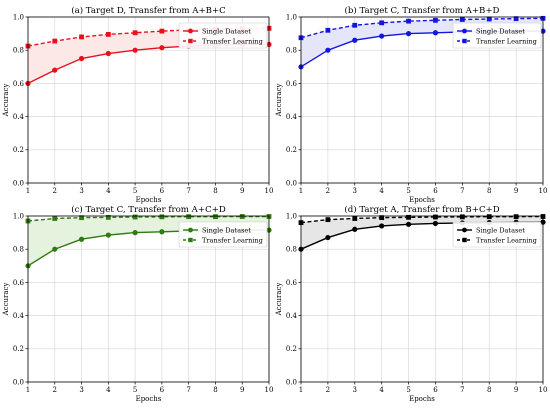 The image size is (550, 410). Describe the element at coordinates (292, 283) in the screenshot. I see `y-tick-label: 0.6` at that location.